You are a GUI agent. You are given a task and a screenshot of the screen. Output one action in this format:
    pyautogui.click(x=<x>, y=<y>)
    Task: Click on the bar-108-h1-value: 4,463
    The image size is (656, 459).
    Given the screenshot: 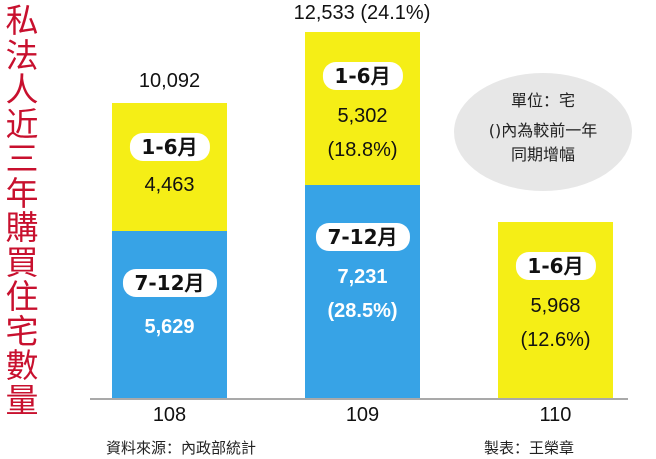 What is the action you would take?
    pyautogui.click(x=169, y=185)
    